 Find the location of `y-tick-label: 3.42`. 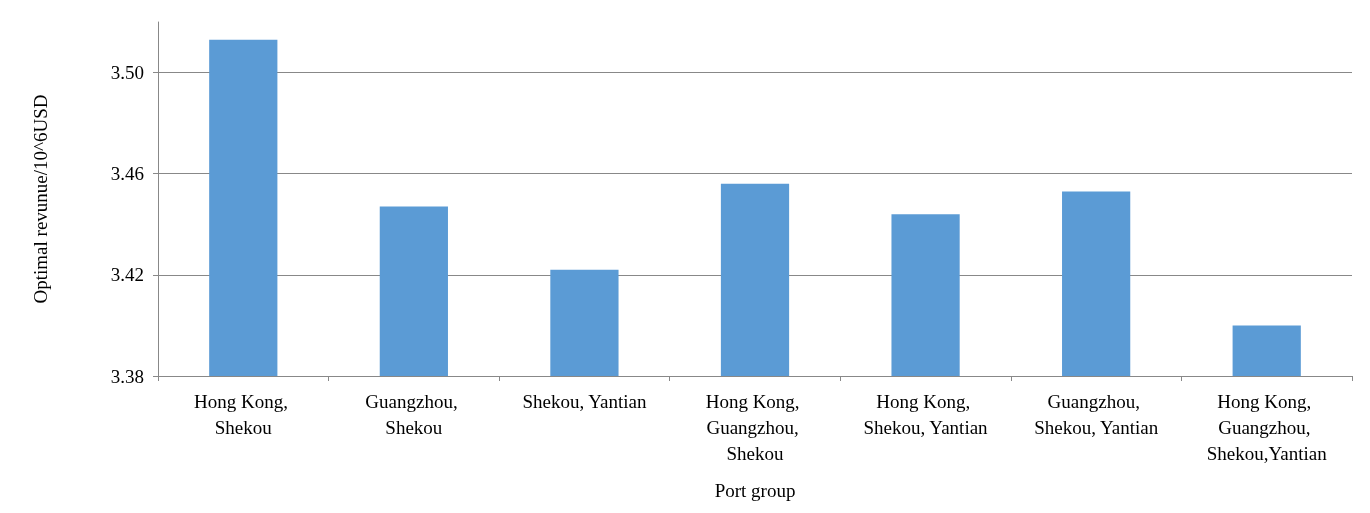

y-tick-label: 3.42 is located at coordinates (127, 275).